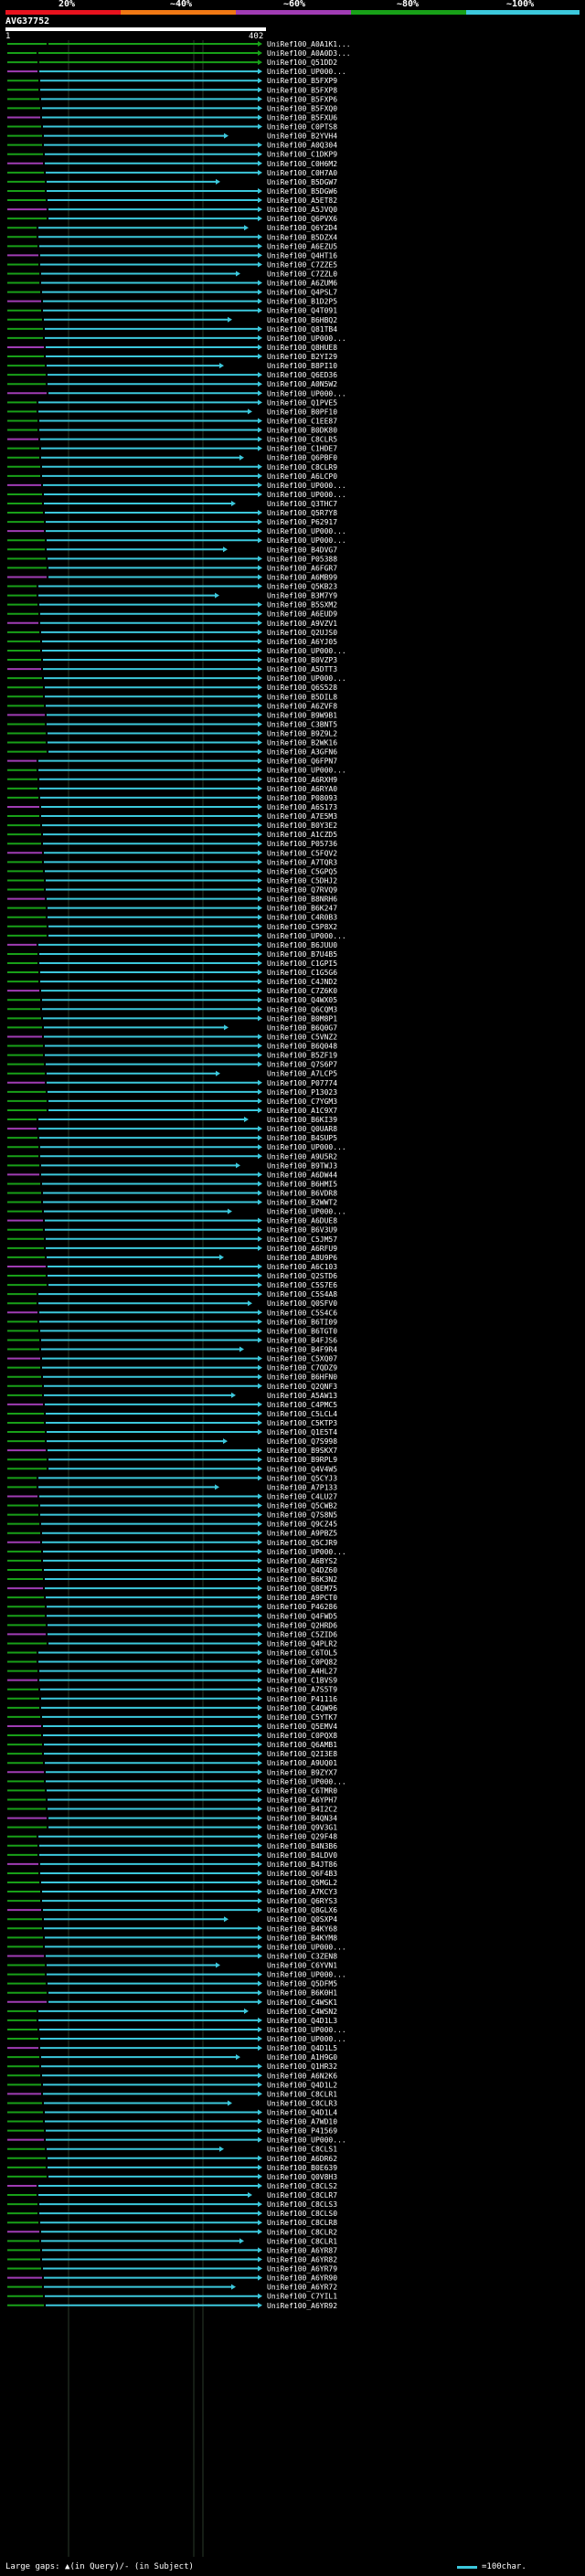  What do you see at coordinates (172, 2297) in the screenshot?
I see `hit-row: UniRef100_C7YIL1` at bounding box center [172, 2297].